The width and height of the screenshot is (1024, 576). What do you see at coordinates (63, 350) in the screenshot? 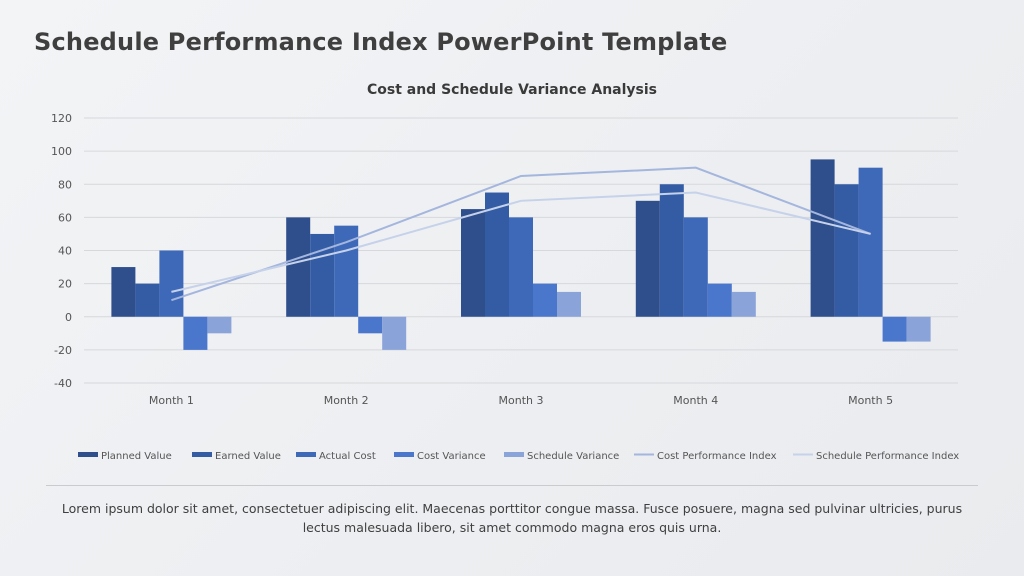
I see `y-tick-label: -20` at bounding box center [63, 350].